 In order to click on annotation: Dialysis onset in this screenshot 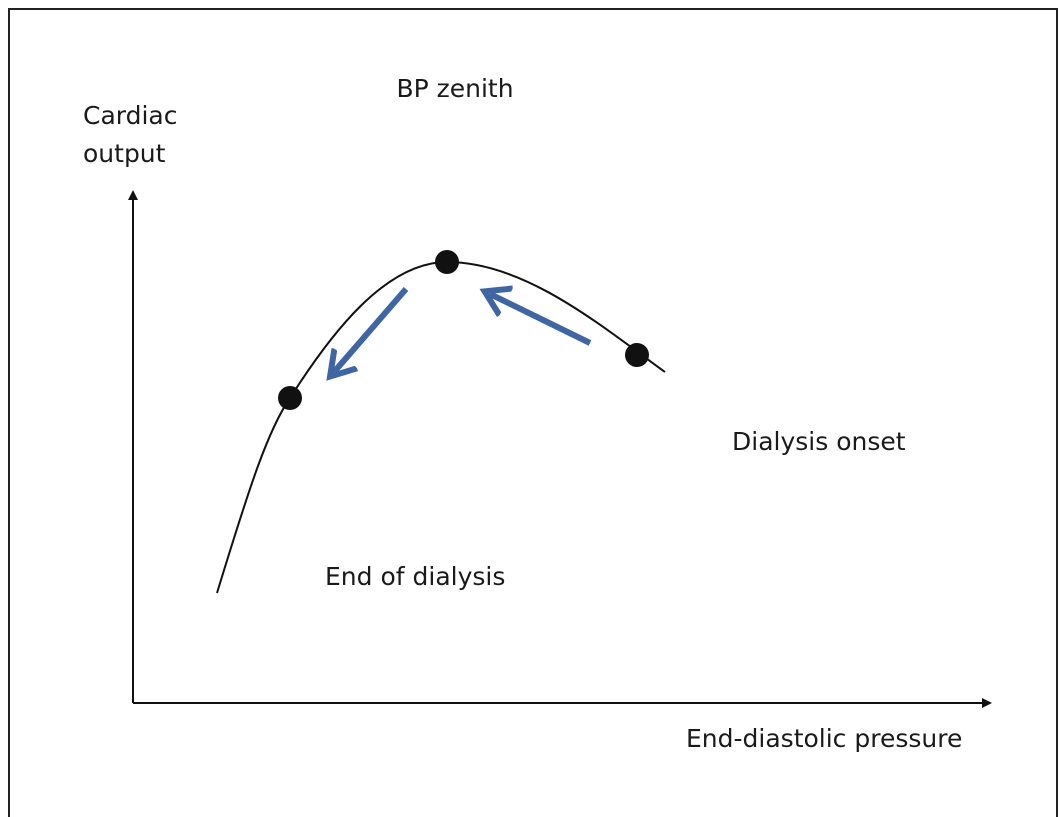, I will do `click(819, 441)`.